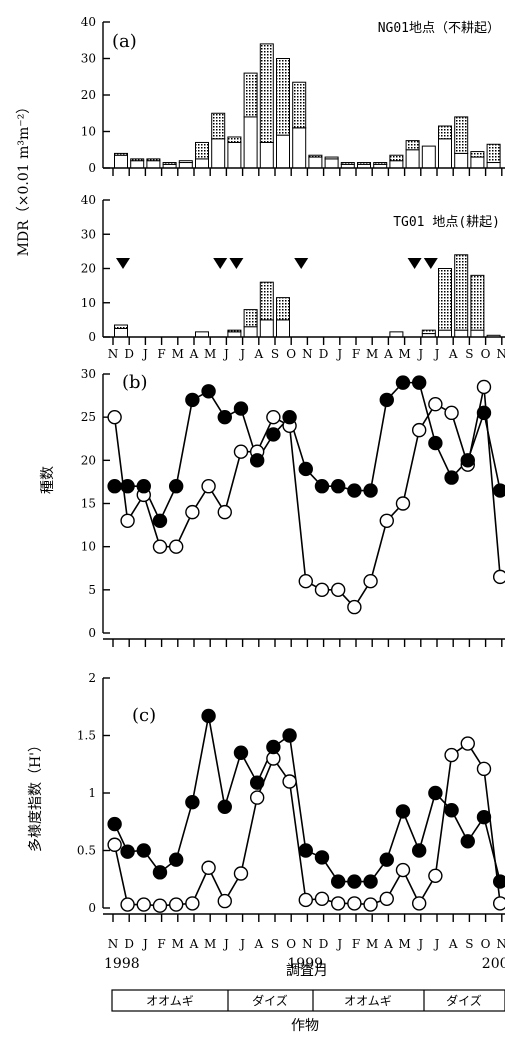  What do you see at coordinates (436, 354) in the screenshot?
I see `a-x-tick-label: J` at bounding box center [436, 354].